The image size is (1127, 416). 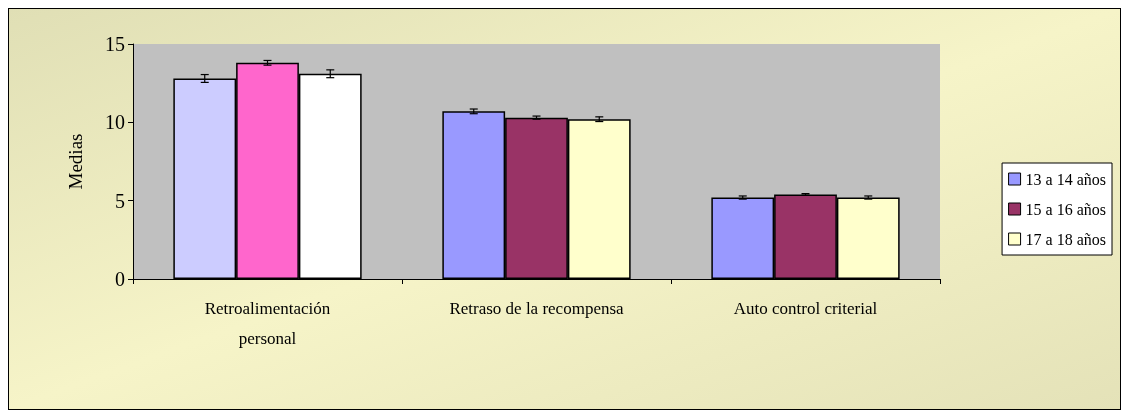 I want to click on y-tick-label: 10, so click(x=115, y=122).